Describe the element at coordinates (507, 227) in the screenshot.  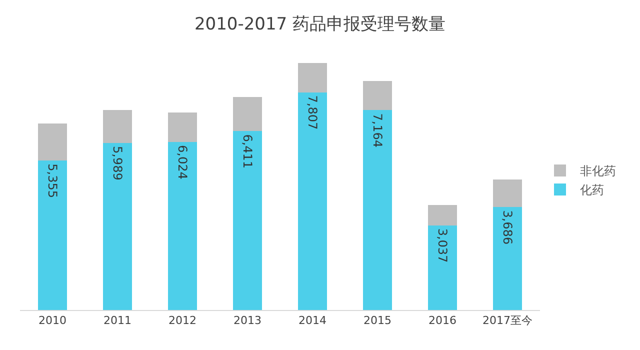
I see `data-label: 3,686` at that location.